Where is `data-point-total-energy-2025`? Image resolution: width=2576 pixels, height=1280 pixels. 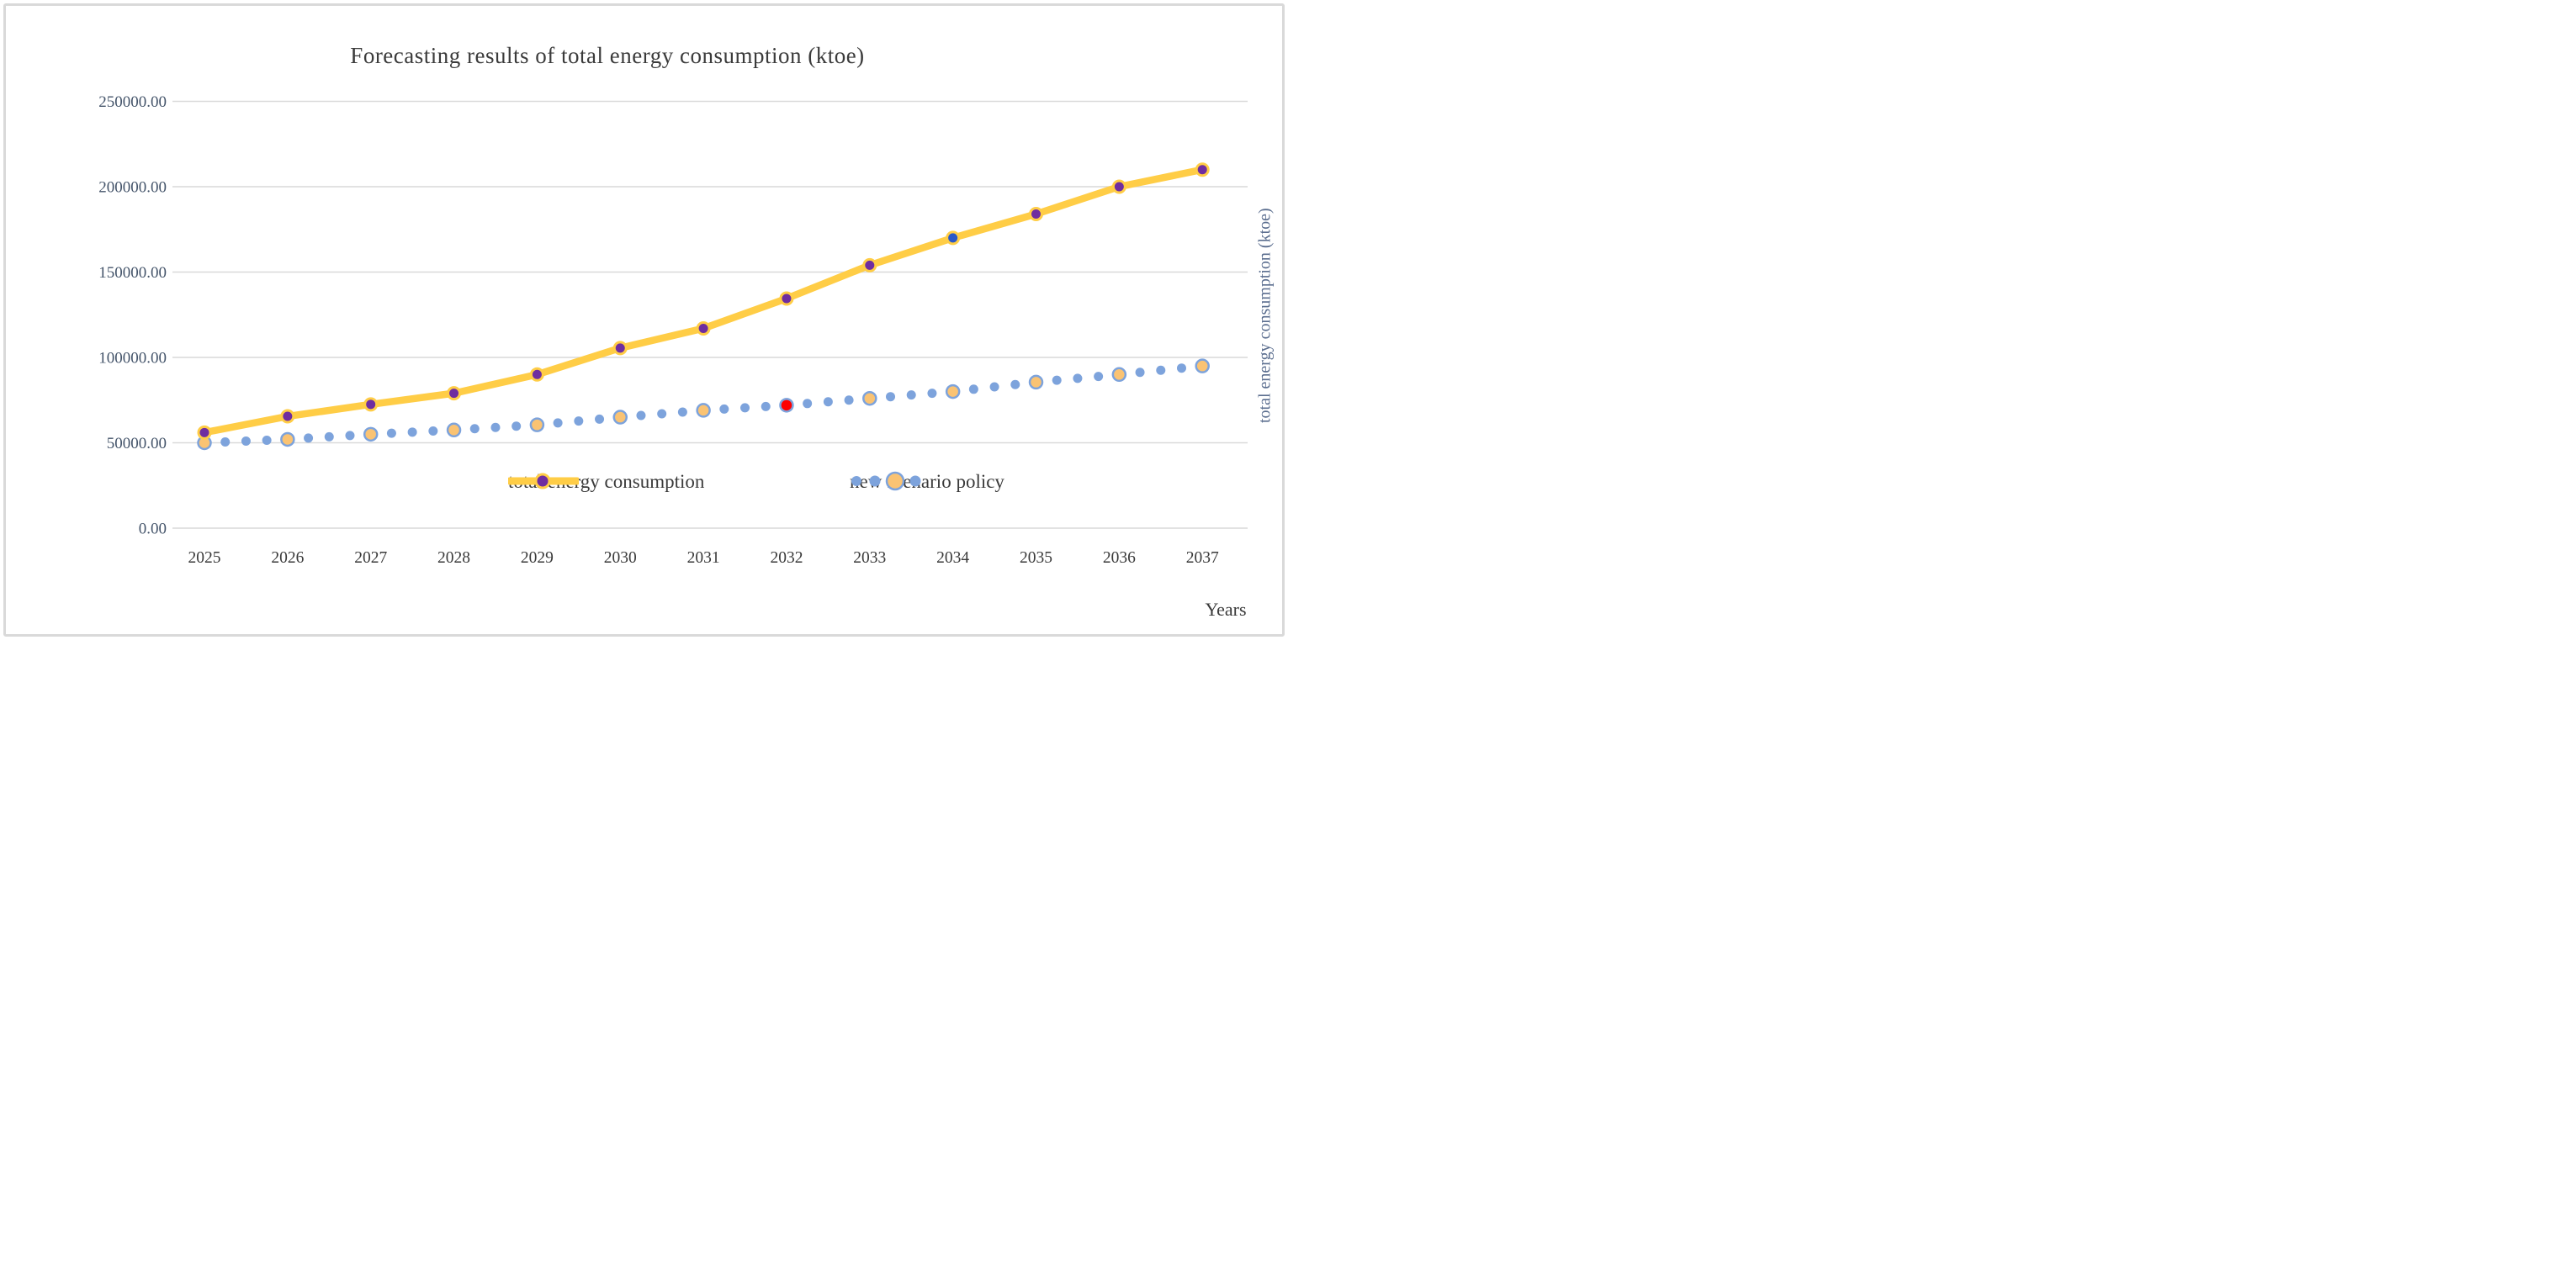
data-point-total-energy-2025 is located at coordinates (204, 432).